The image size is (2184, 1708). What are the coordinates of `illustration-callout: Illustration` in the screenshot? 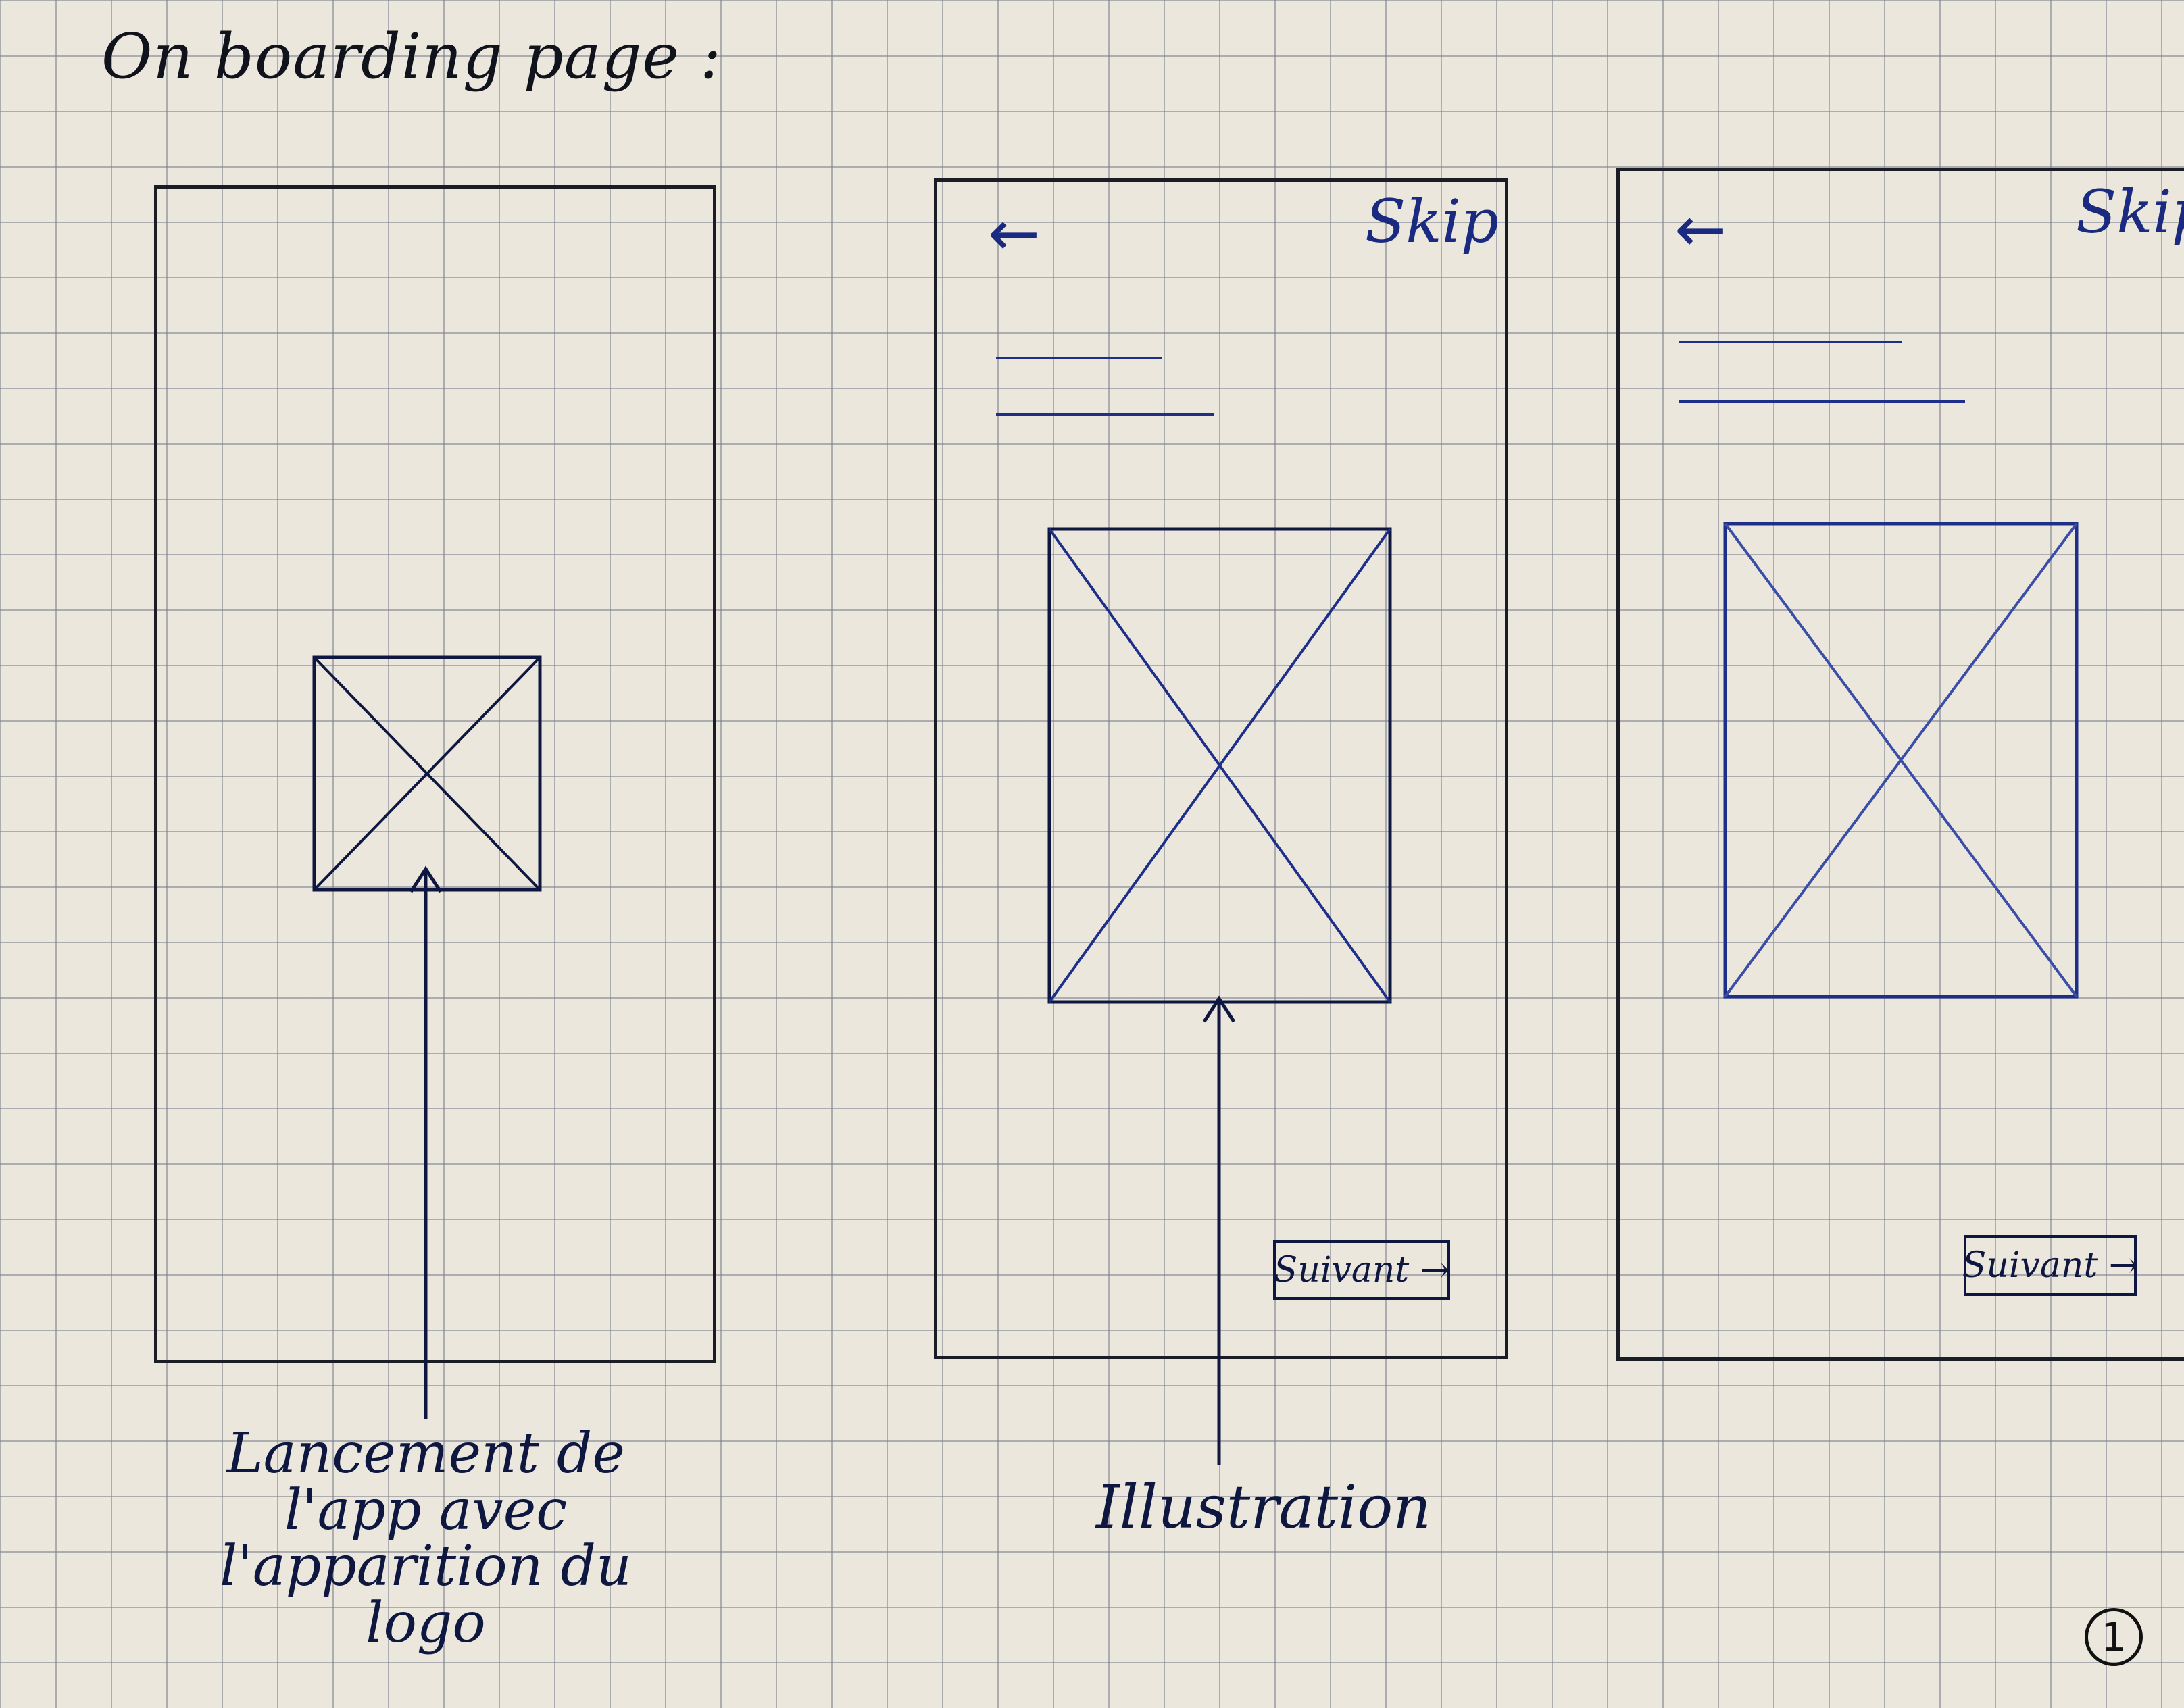 It's located at (1263, 1507).